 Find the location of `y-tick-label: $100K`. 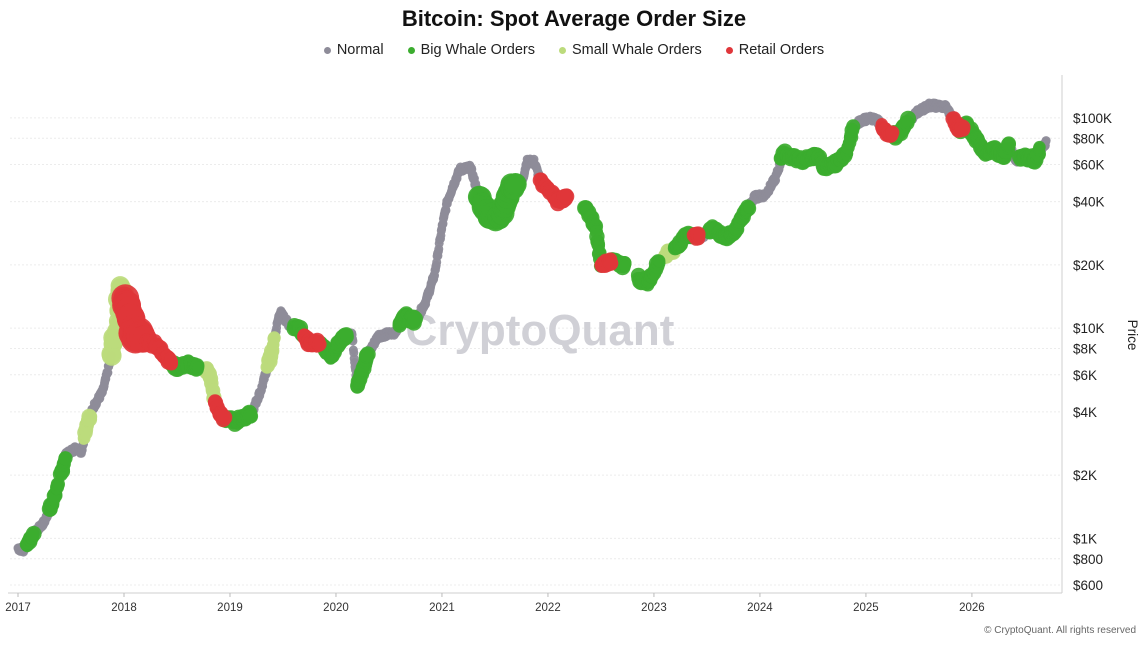

y-tick-label: $100K is located at coordinates (1092, 118).